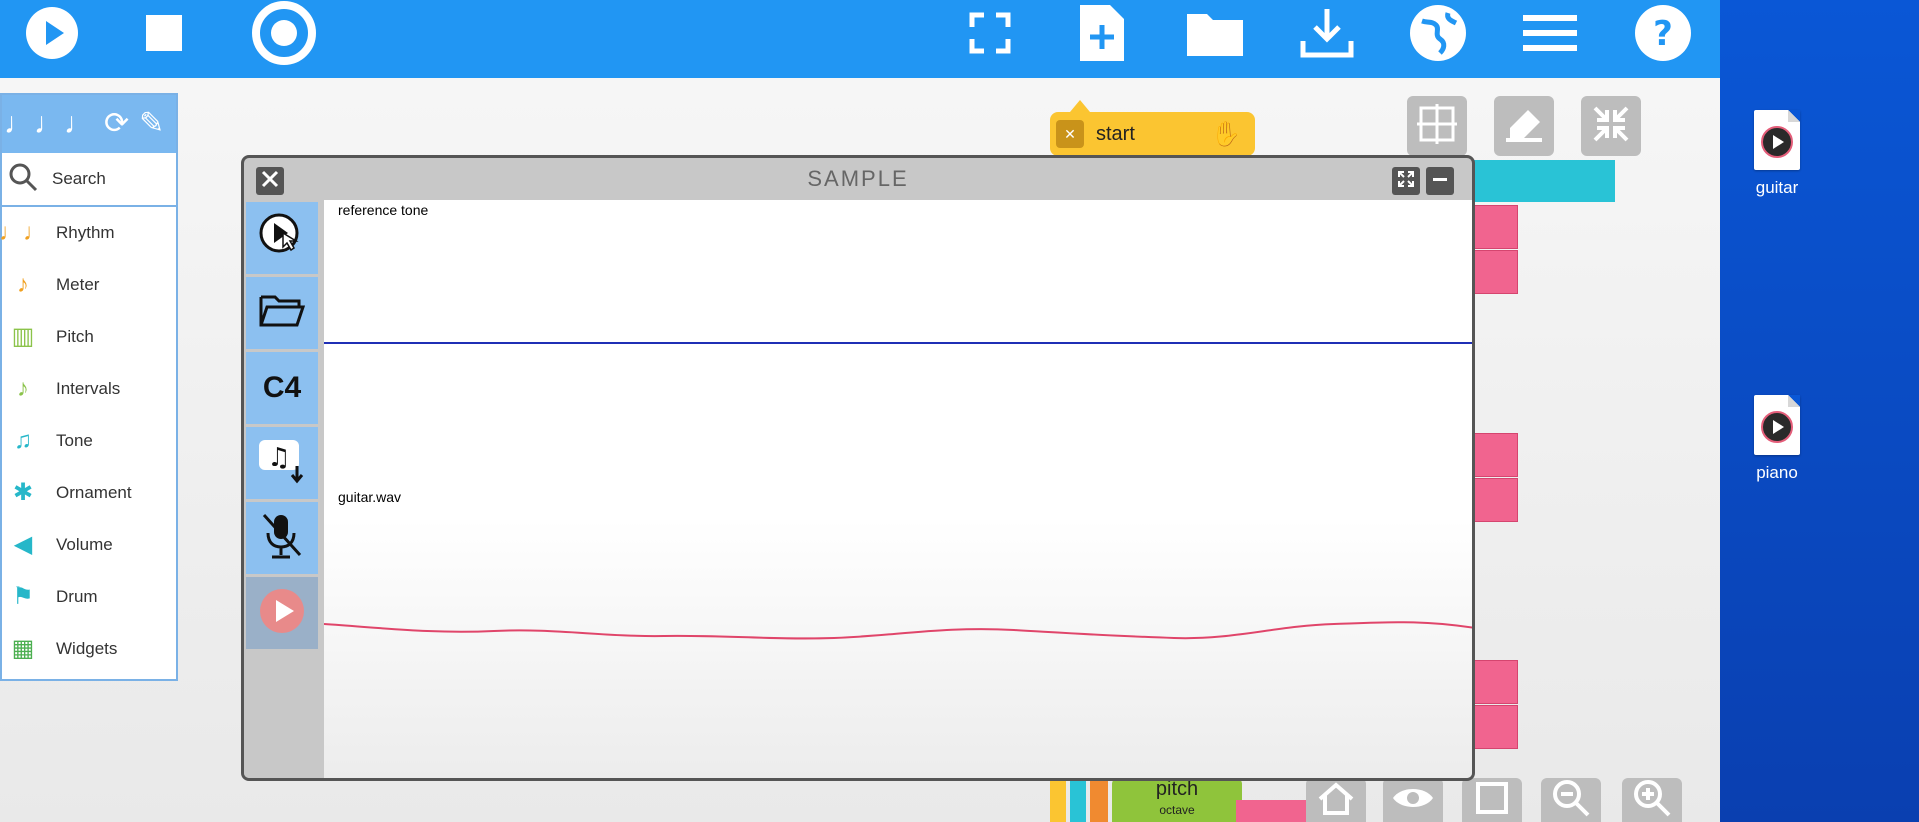 This screenshot has width=1919, height=822. Describe the element at coordinates (23, 596) in the screenshot. I see `drum-icon: ⚑` at that location.